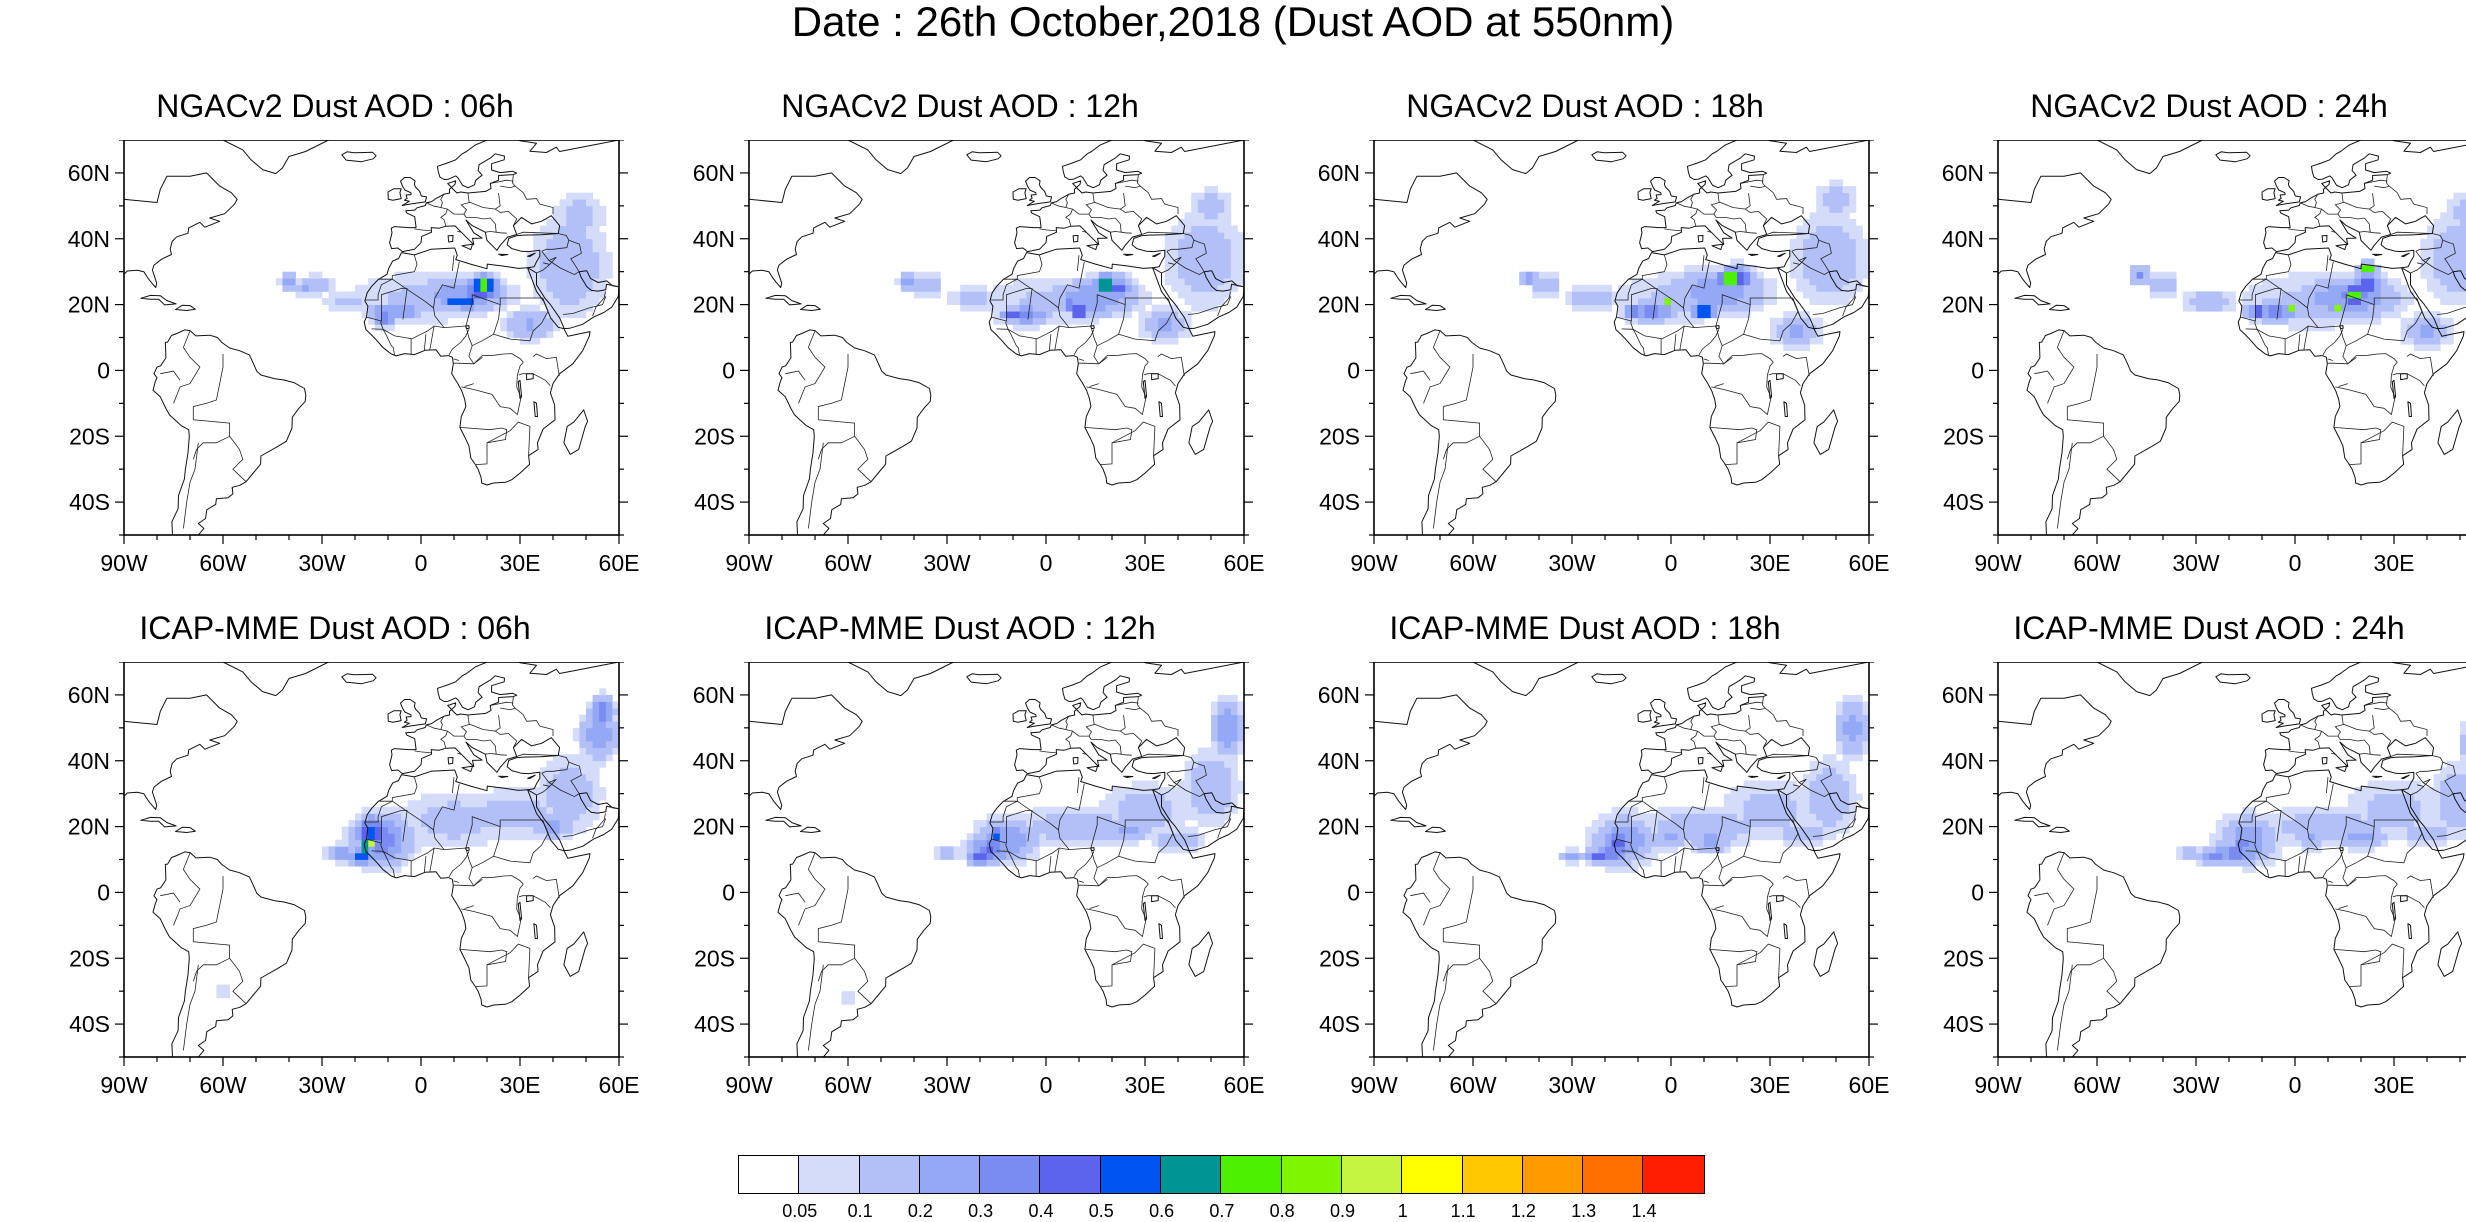  I want to click on x-tick-label: 90W, so click(1998, 563).